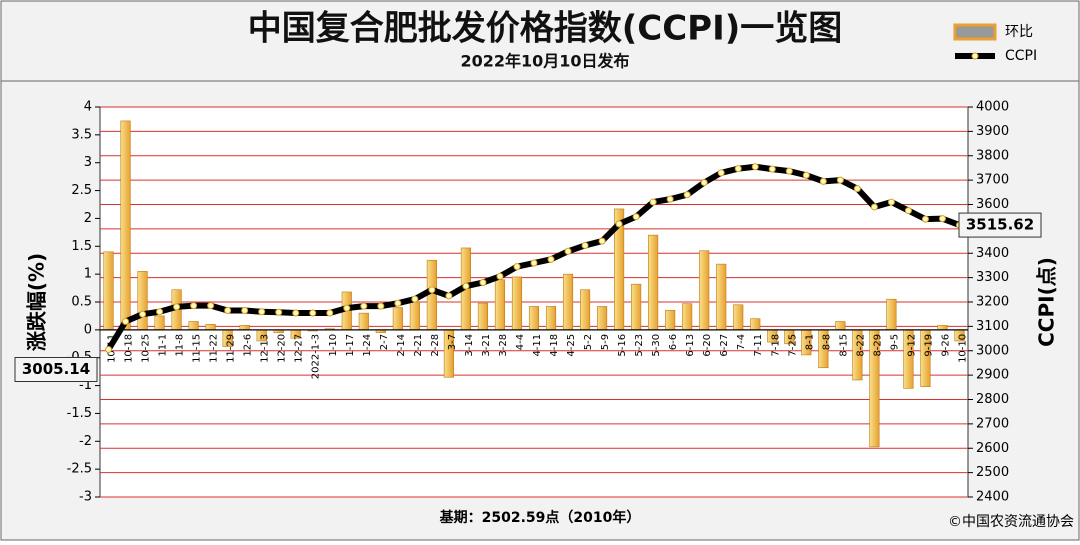  I want to click on x-tick-label: 8-22, so click(860, 345).